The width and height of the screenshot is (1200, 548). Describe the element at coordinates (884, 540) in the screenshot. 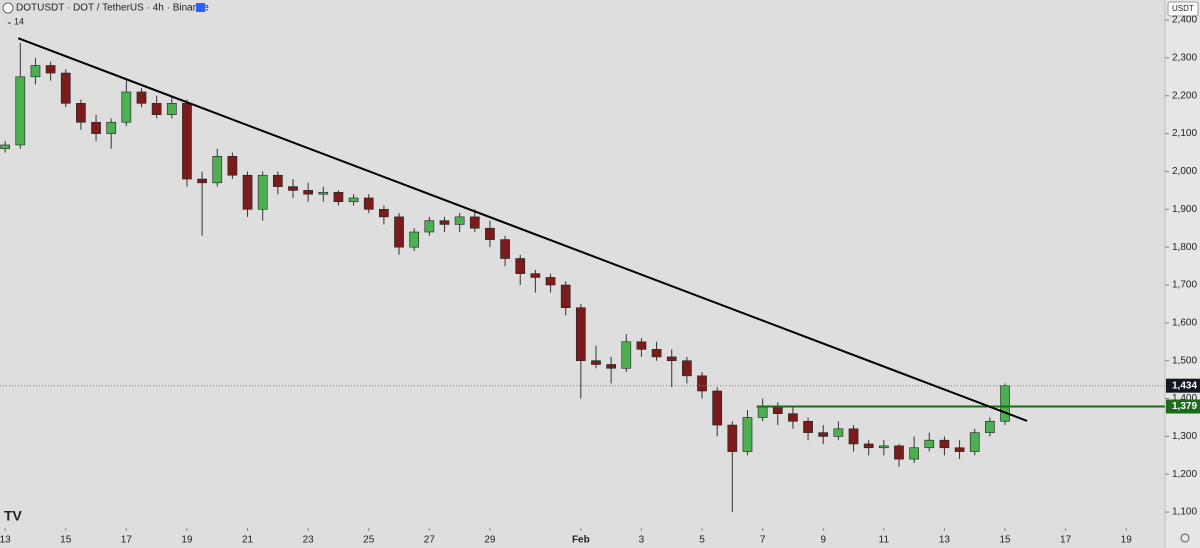

I see `x-tick-label: 11` at that location.